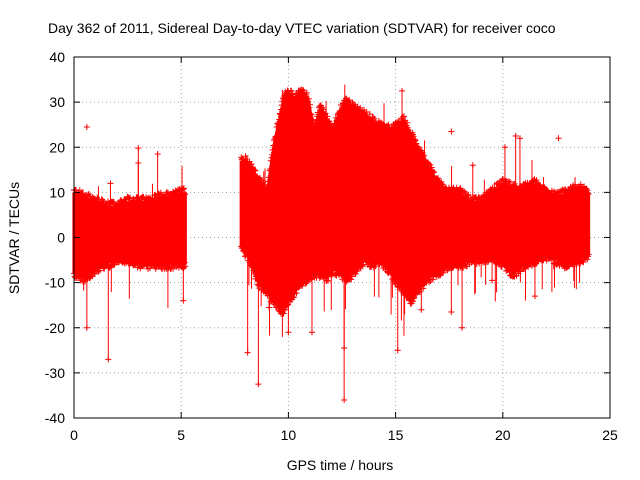 This screenshot has height=480, width=640. Describe the element at coordinates (55, 418) in the screenshot. I see `y-tick-label: -40` at that location.